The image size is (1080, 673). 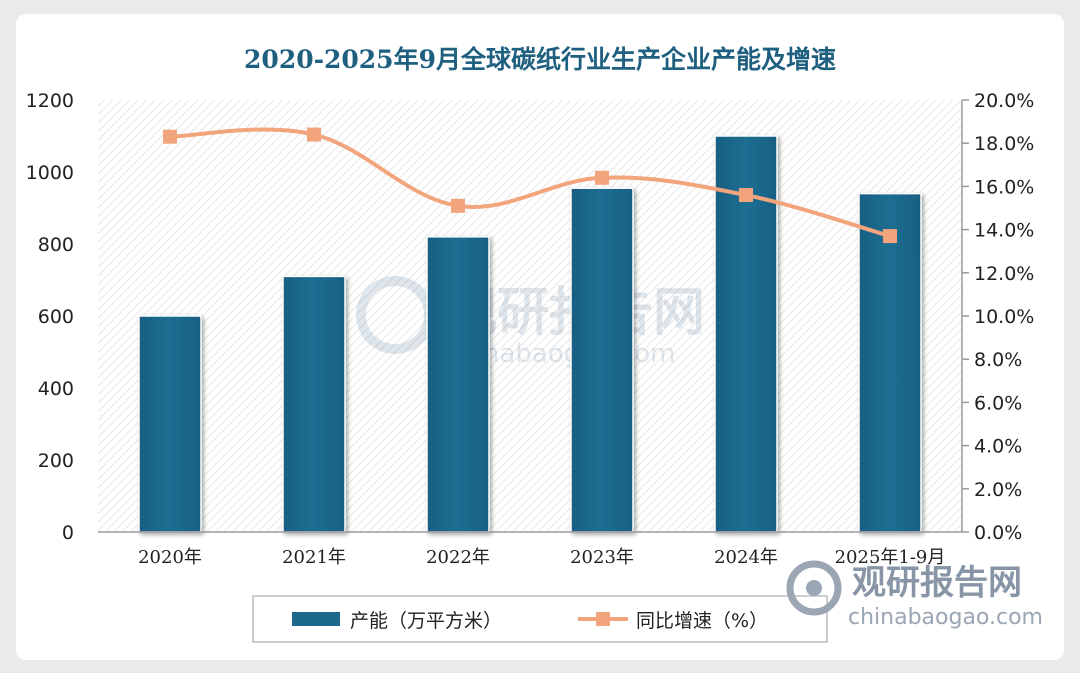 What do you see at coordinates (998, 533) in the screenshot?
I see `right-tick-label: 0.0%` at bounding box center [998, 533].